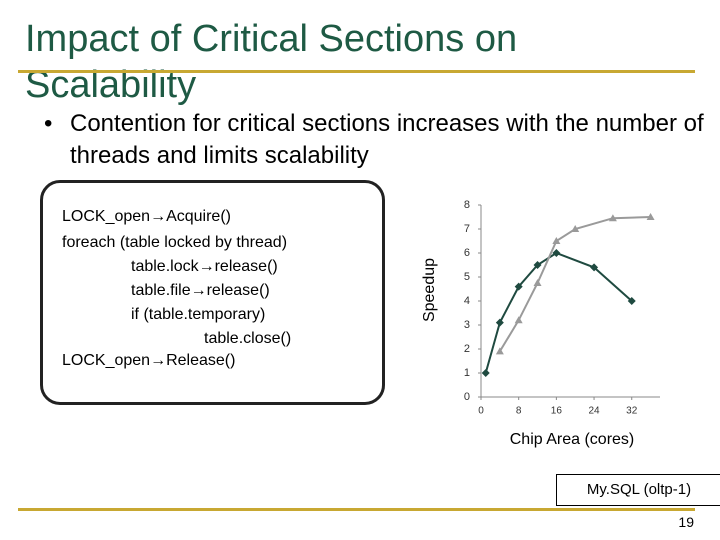 The height and width of the screenshot is (540, 720). I want to click on y-axis-label: Speedup, so click(429, 290).